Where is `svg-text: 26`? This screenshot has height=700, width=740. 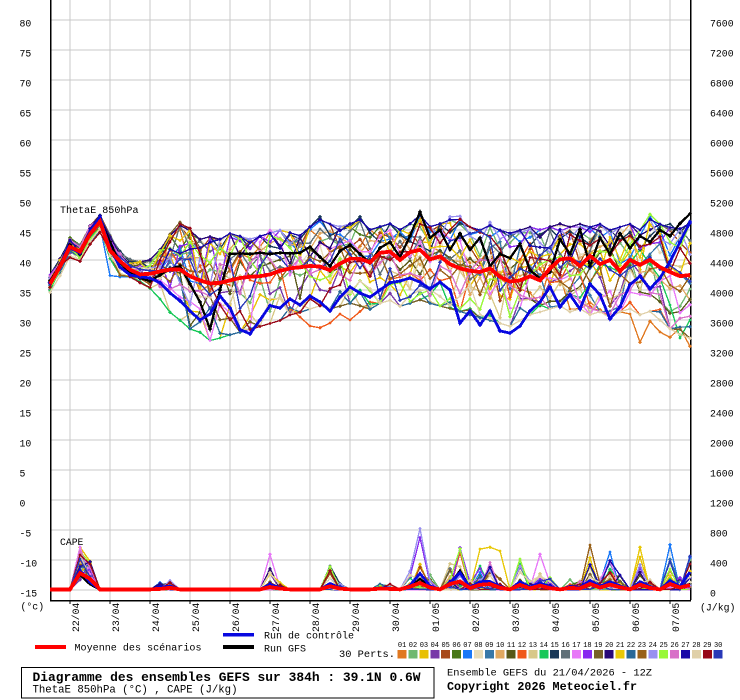 svg-text: 26 is located at coordinates (674, 646).